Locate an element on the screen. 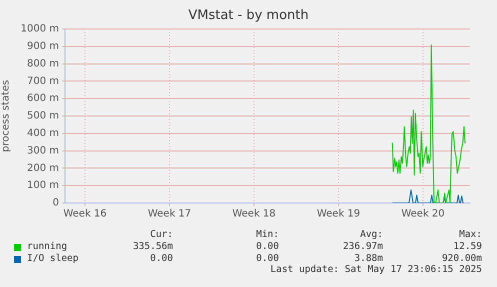 This screenshot has height=287, width=497. chart-title: VMstat - by month is located at coordinates (248, 15).